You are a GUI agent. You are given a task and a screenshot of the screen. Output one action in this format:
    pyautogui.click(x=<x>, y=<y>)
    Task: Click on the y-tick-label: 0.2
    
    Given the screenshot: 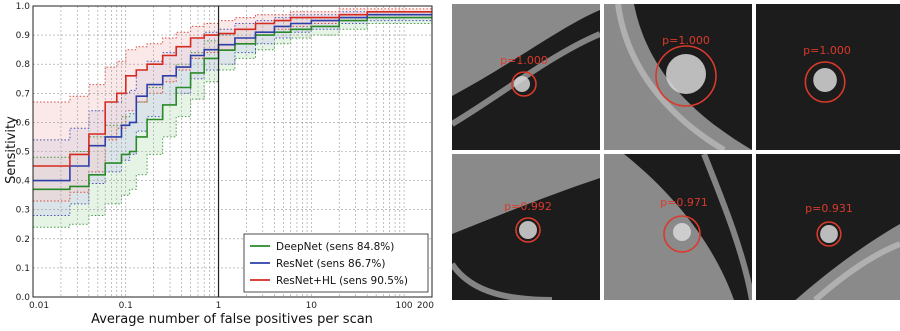 What is the action you would take?
    pyautogui.click(x=23, y=240)
    